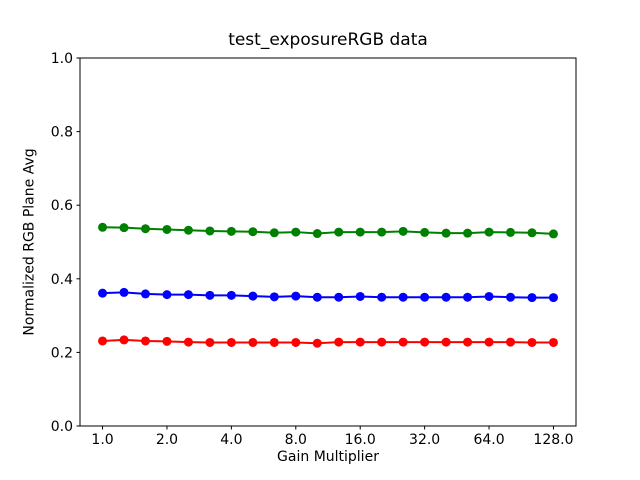 The width and height of the screenshot is (640, 480). I want to click on x-tick-label: 8.0, so click(296, 440).